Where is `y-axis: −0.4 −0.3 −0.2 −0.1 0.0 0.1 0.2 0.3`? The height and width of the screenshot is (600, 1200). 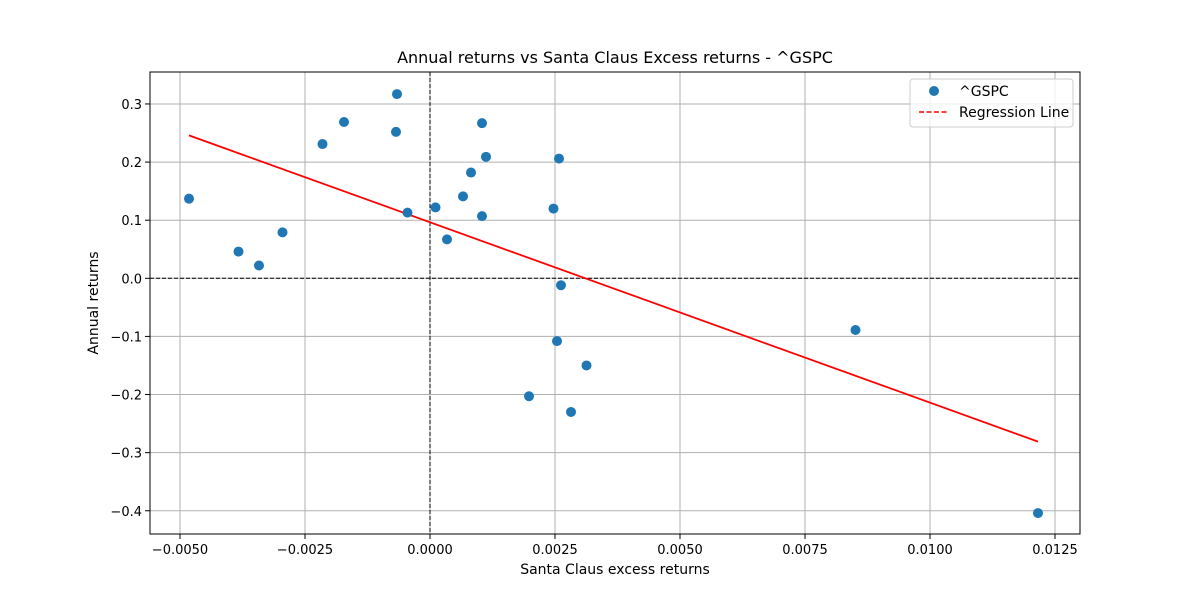
y-axis: −0.4 −0.3 −0.2 −0.1 0.0 0.1 0.2 0.3 is located at coordinates (130, 309).